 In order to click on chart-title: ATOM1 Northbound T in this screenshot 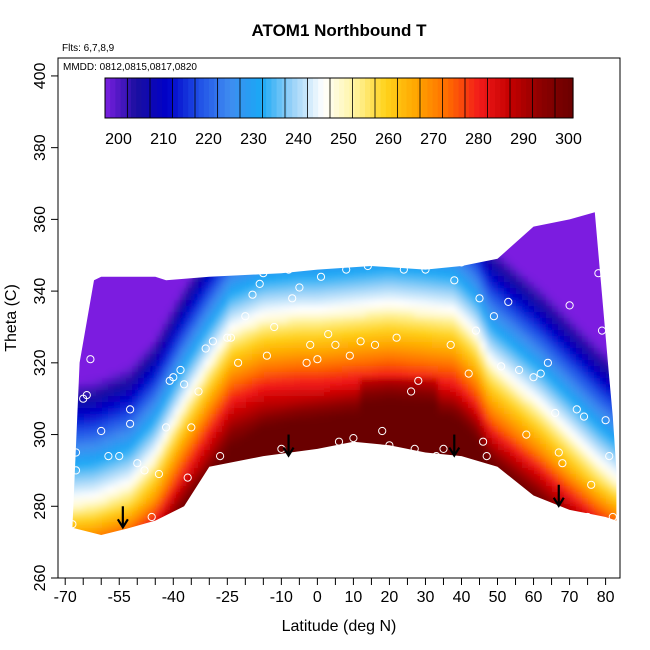, I will do `click(339, 30)`.